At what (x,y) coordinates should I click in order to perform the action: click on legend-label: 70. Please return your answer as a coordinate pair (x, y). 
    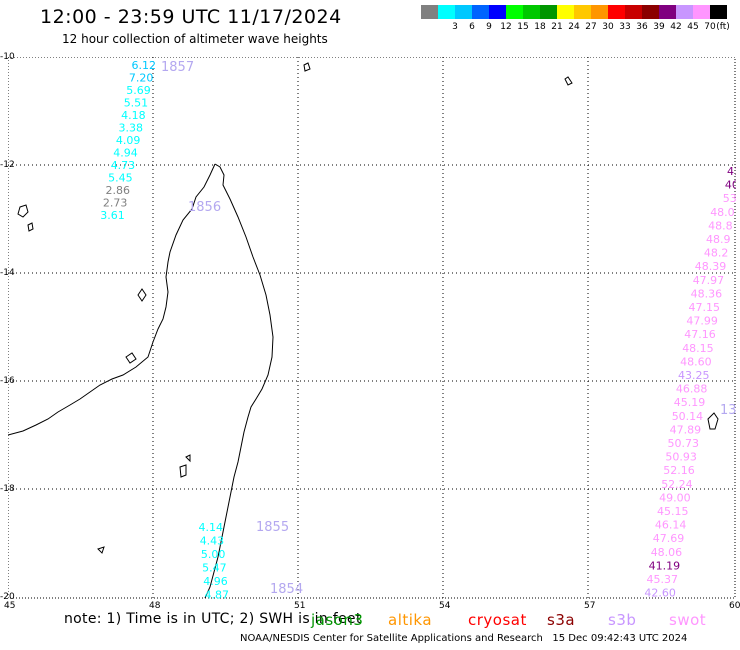
    Looking at the image, I should click on (710, 27).